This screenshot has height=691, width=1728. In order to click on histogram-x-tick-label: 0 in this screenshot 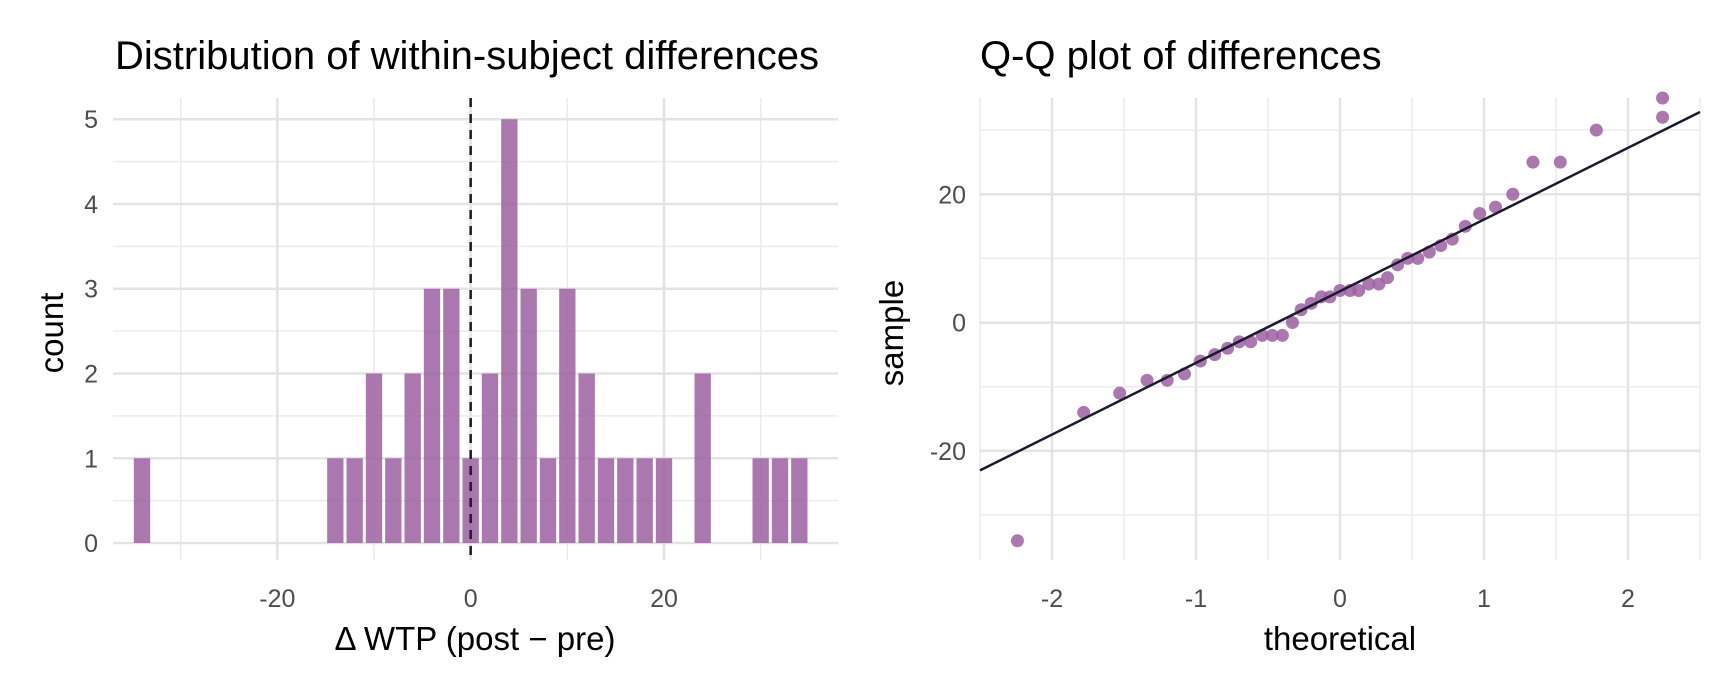, I will do `click(471, 599)`.